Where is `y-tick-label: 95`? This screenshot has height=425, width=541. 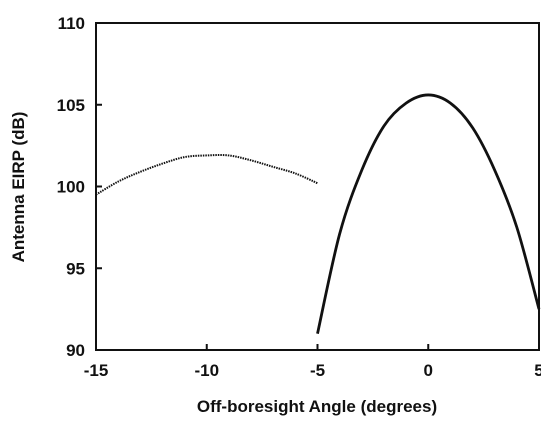 y-tick-label: 95 is located at coordinates (75, 268).